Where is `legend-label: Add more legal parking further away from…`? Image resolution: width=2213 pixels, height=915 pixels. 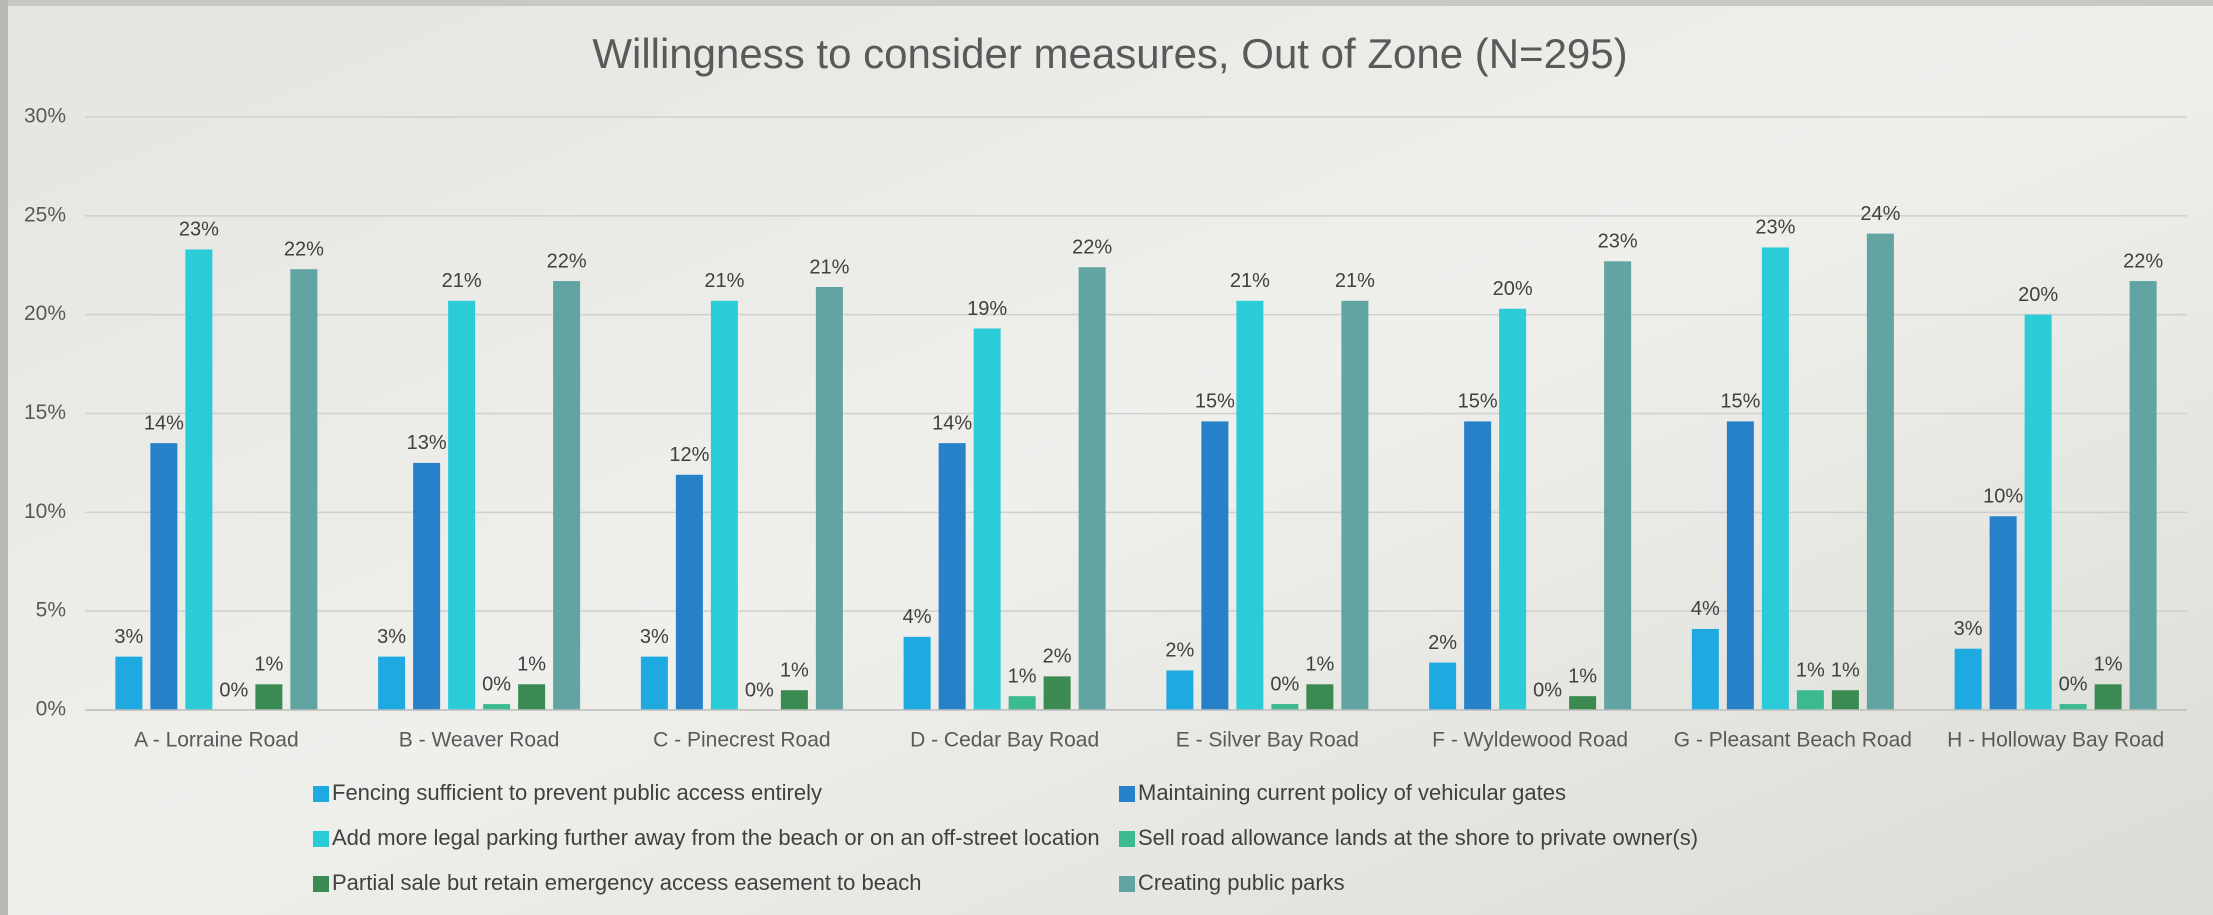 legend-label: Add more legal parking further away from… is located at coordinates (716, 837).